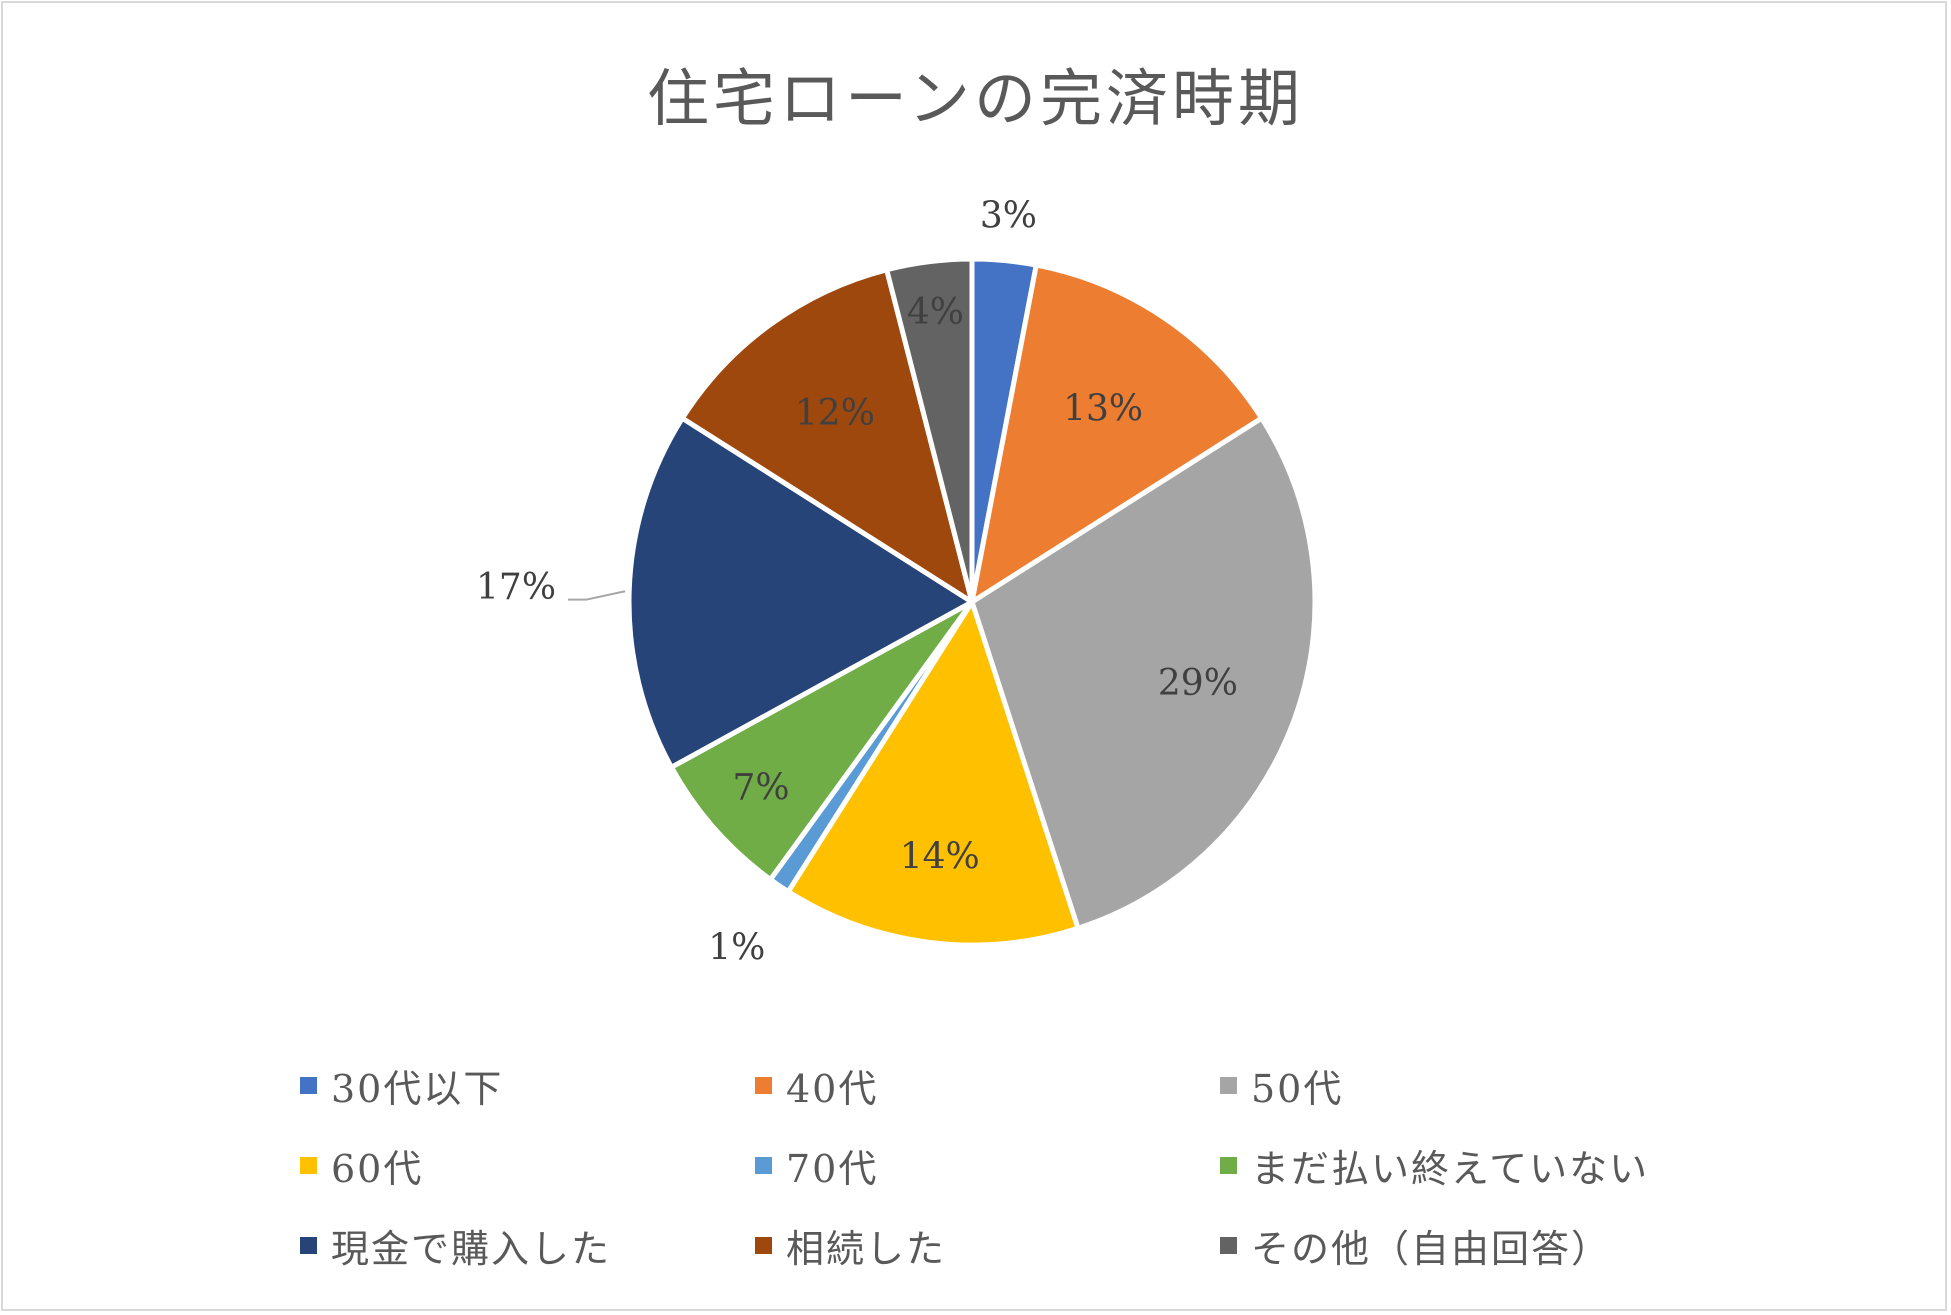  I want to click on legend-item-4: 60代, so click(527, 1165).